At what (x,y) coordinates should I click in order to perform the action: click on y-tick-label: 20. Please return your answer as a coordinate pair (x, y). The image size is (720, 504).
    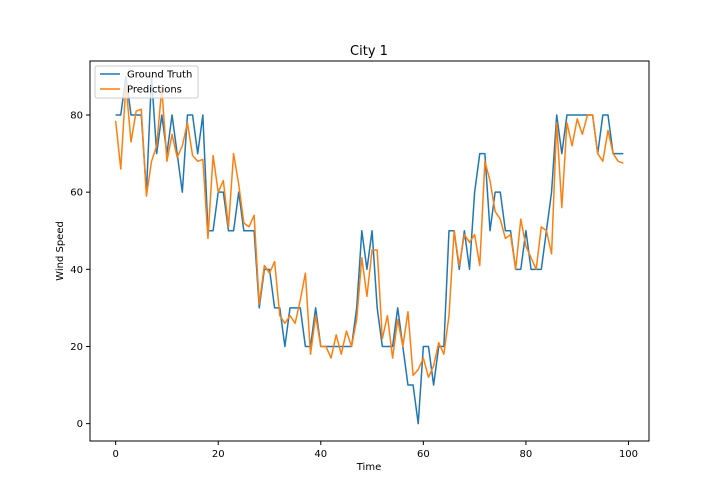
    Looking at the image, I should click on (76, 347).